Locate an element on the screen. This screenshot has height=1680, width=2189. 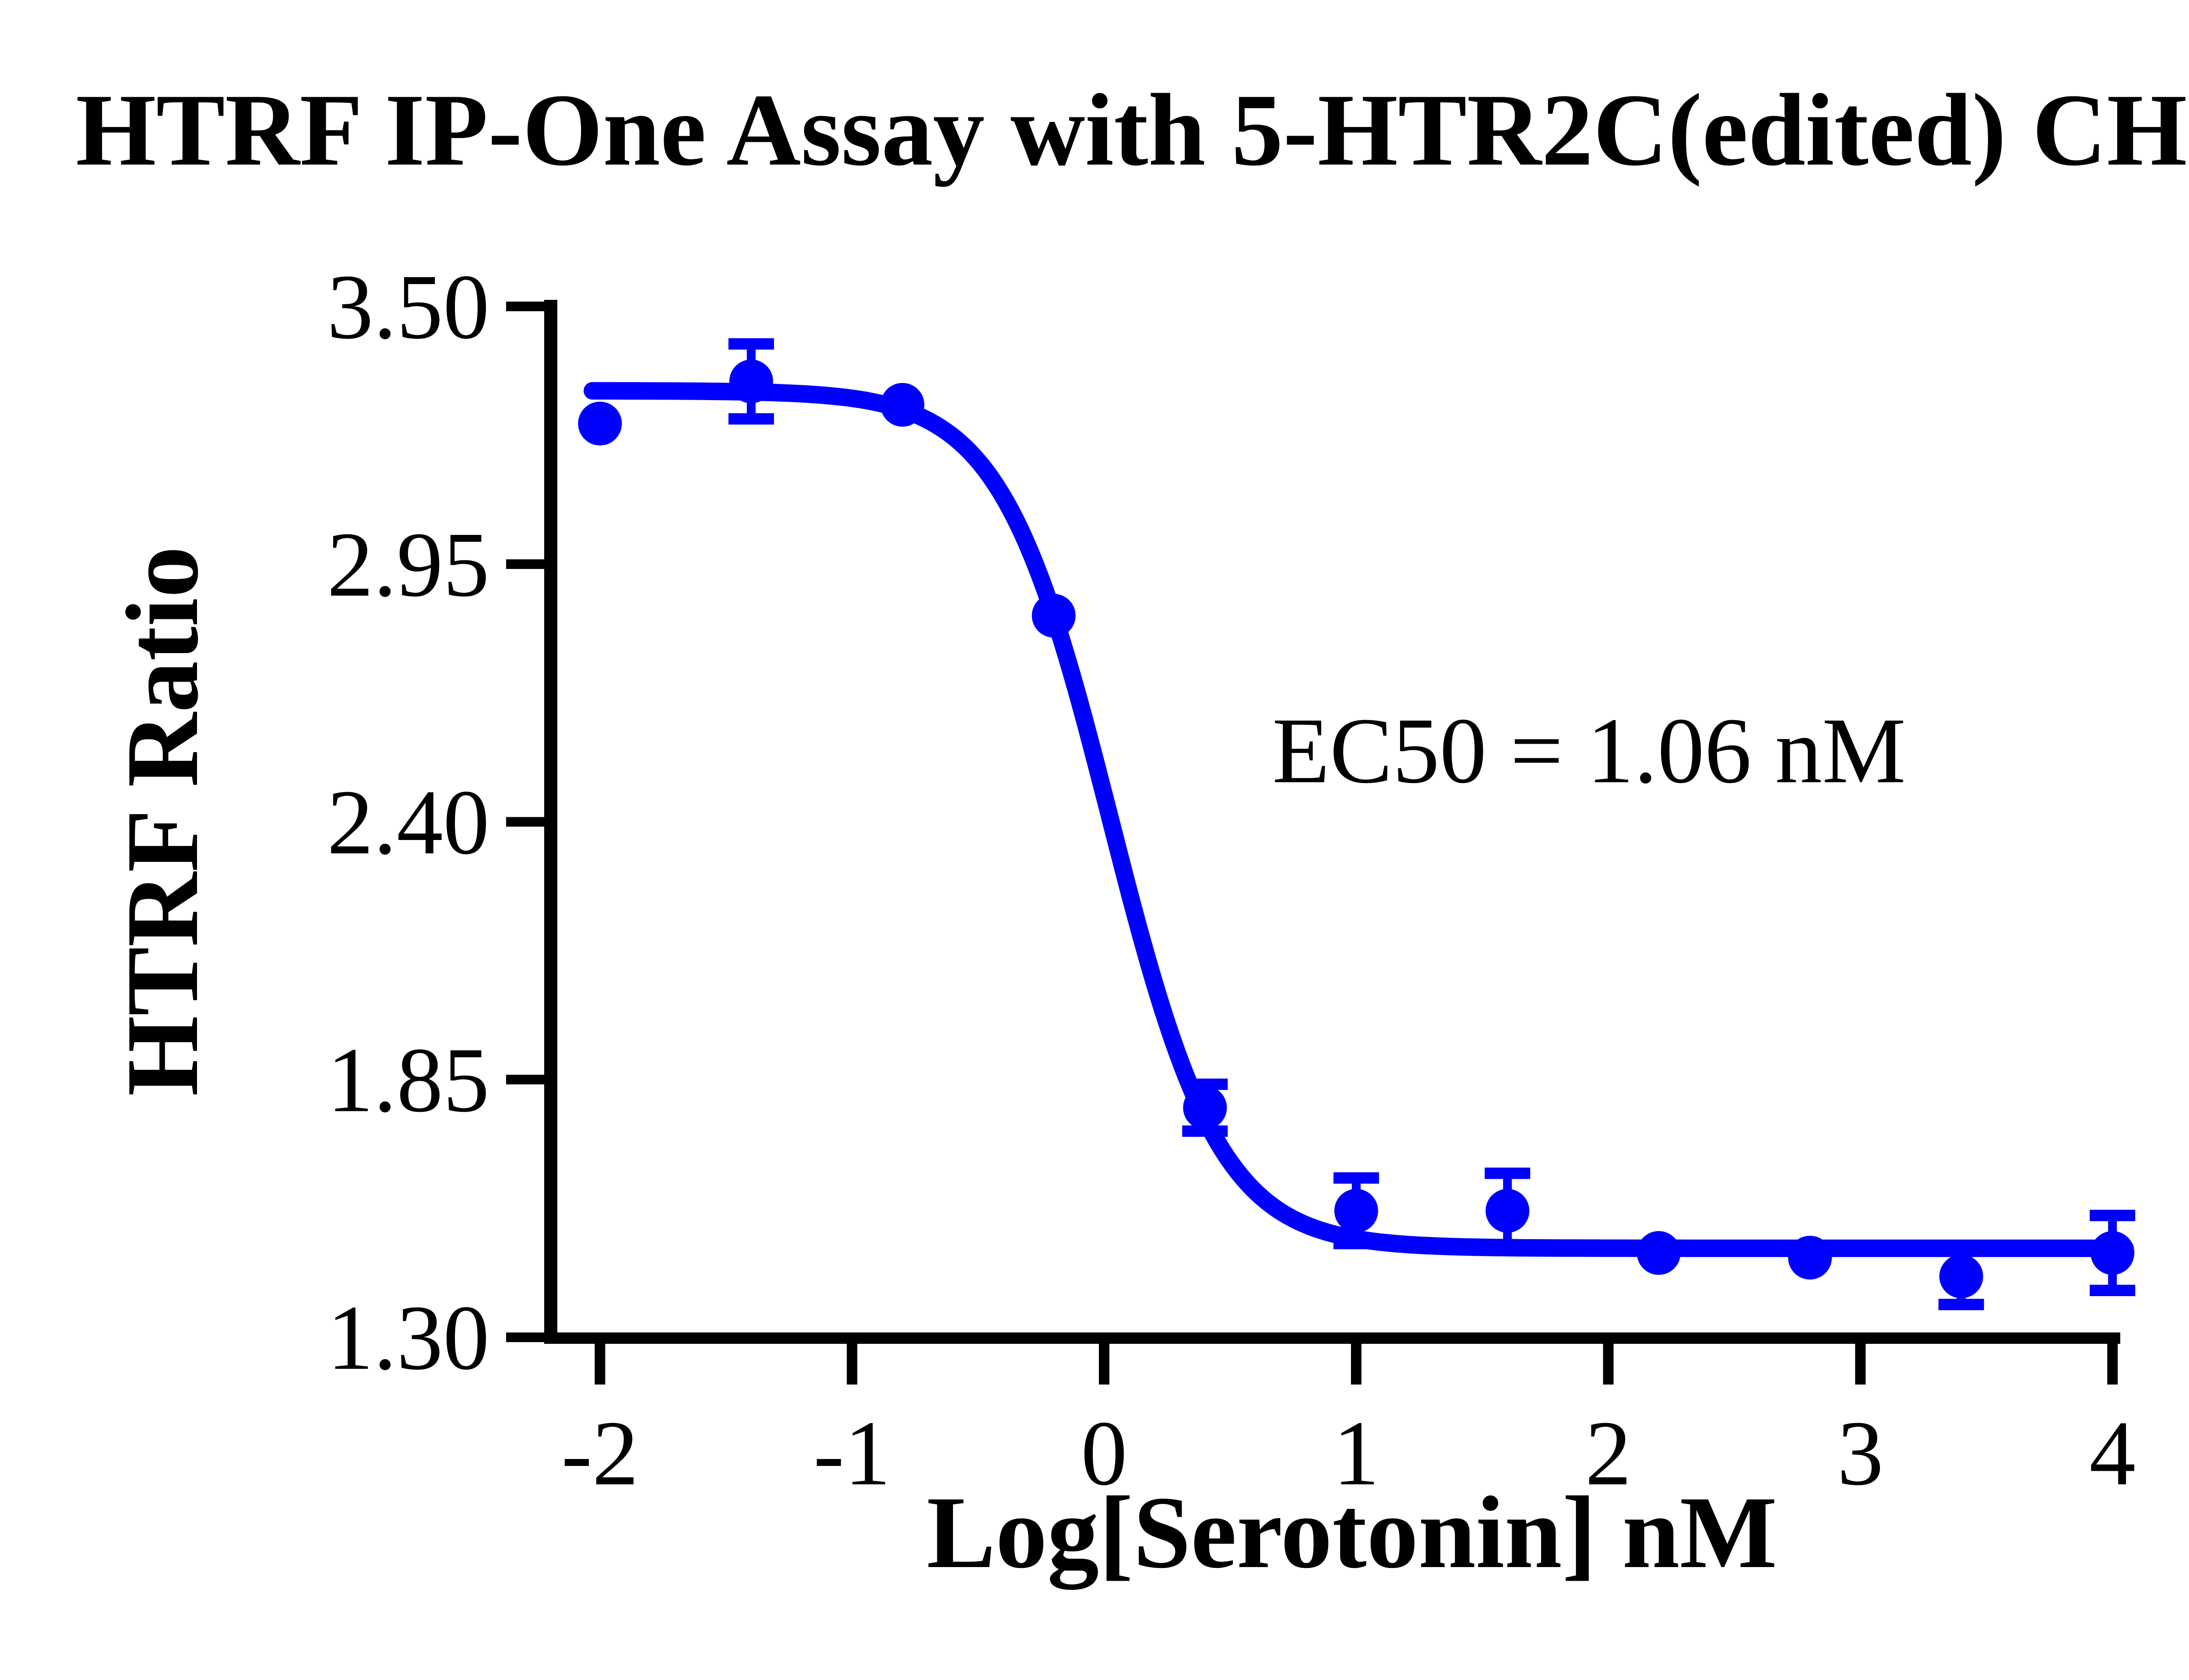
x-axis-ticks is located at coordinates (1357, 1364).